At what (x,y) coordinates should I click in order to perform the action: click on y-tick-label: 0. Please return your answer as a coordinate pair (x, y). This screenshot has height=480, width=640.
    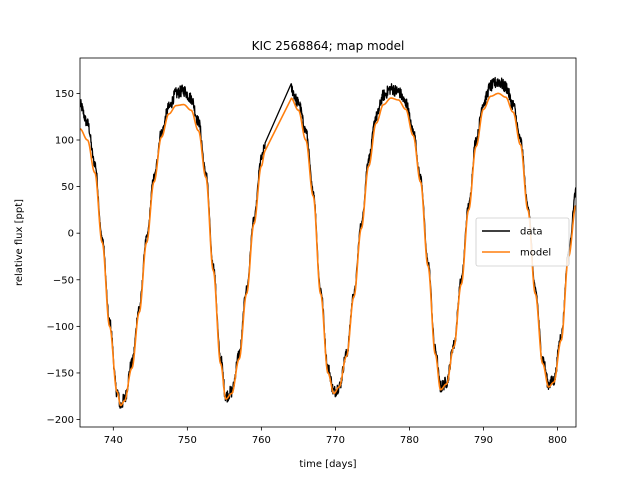
    Looking at the image, I should click on (71, 234).